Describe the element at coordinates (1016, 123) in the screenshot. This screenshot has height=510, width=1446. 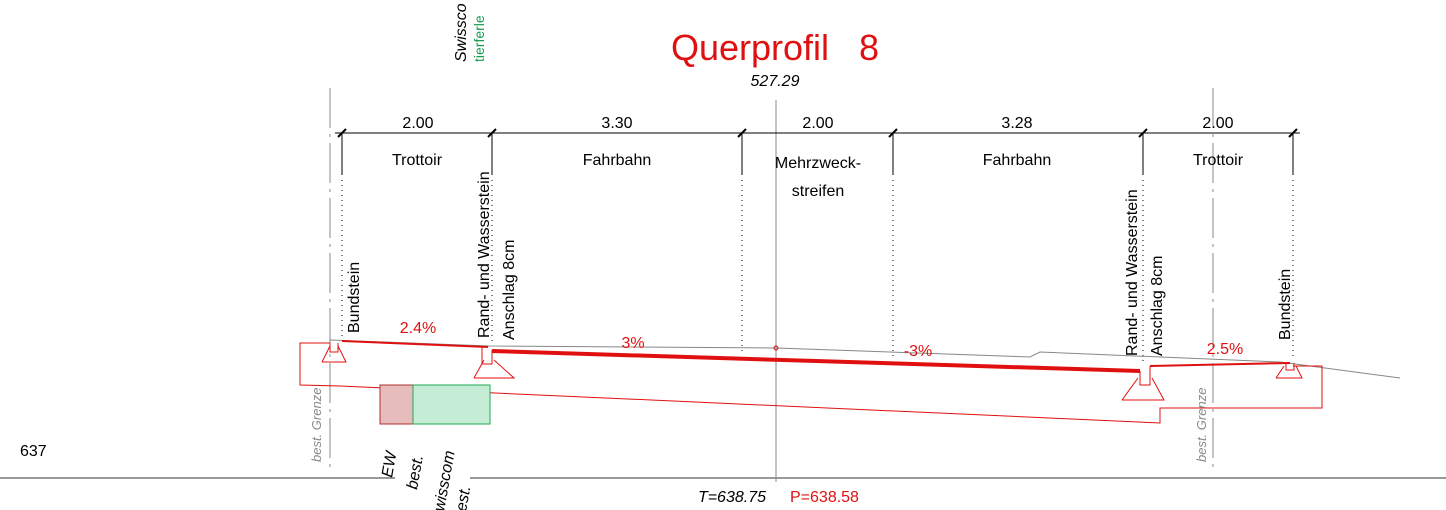
I see `dim-width: 3.28` at that location.